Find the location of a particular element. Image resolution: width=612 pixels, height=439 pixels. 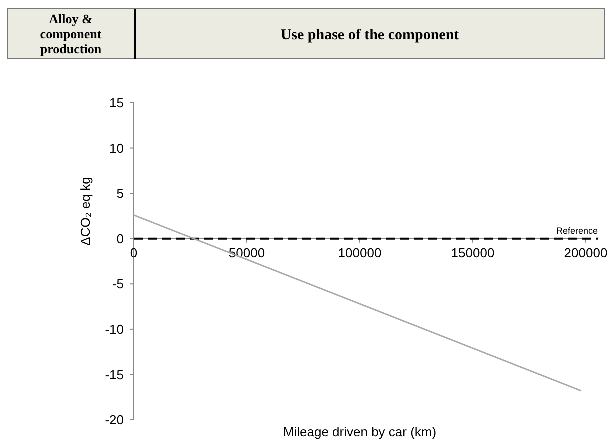

x-tick-label: 0 is located at coordinates (134, 252).